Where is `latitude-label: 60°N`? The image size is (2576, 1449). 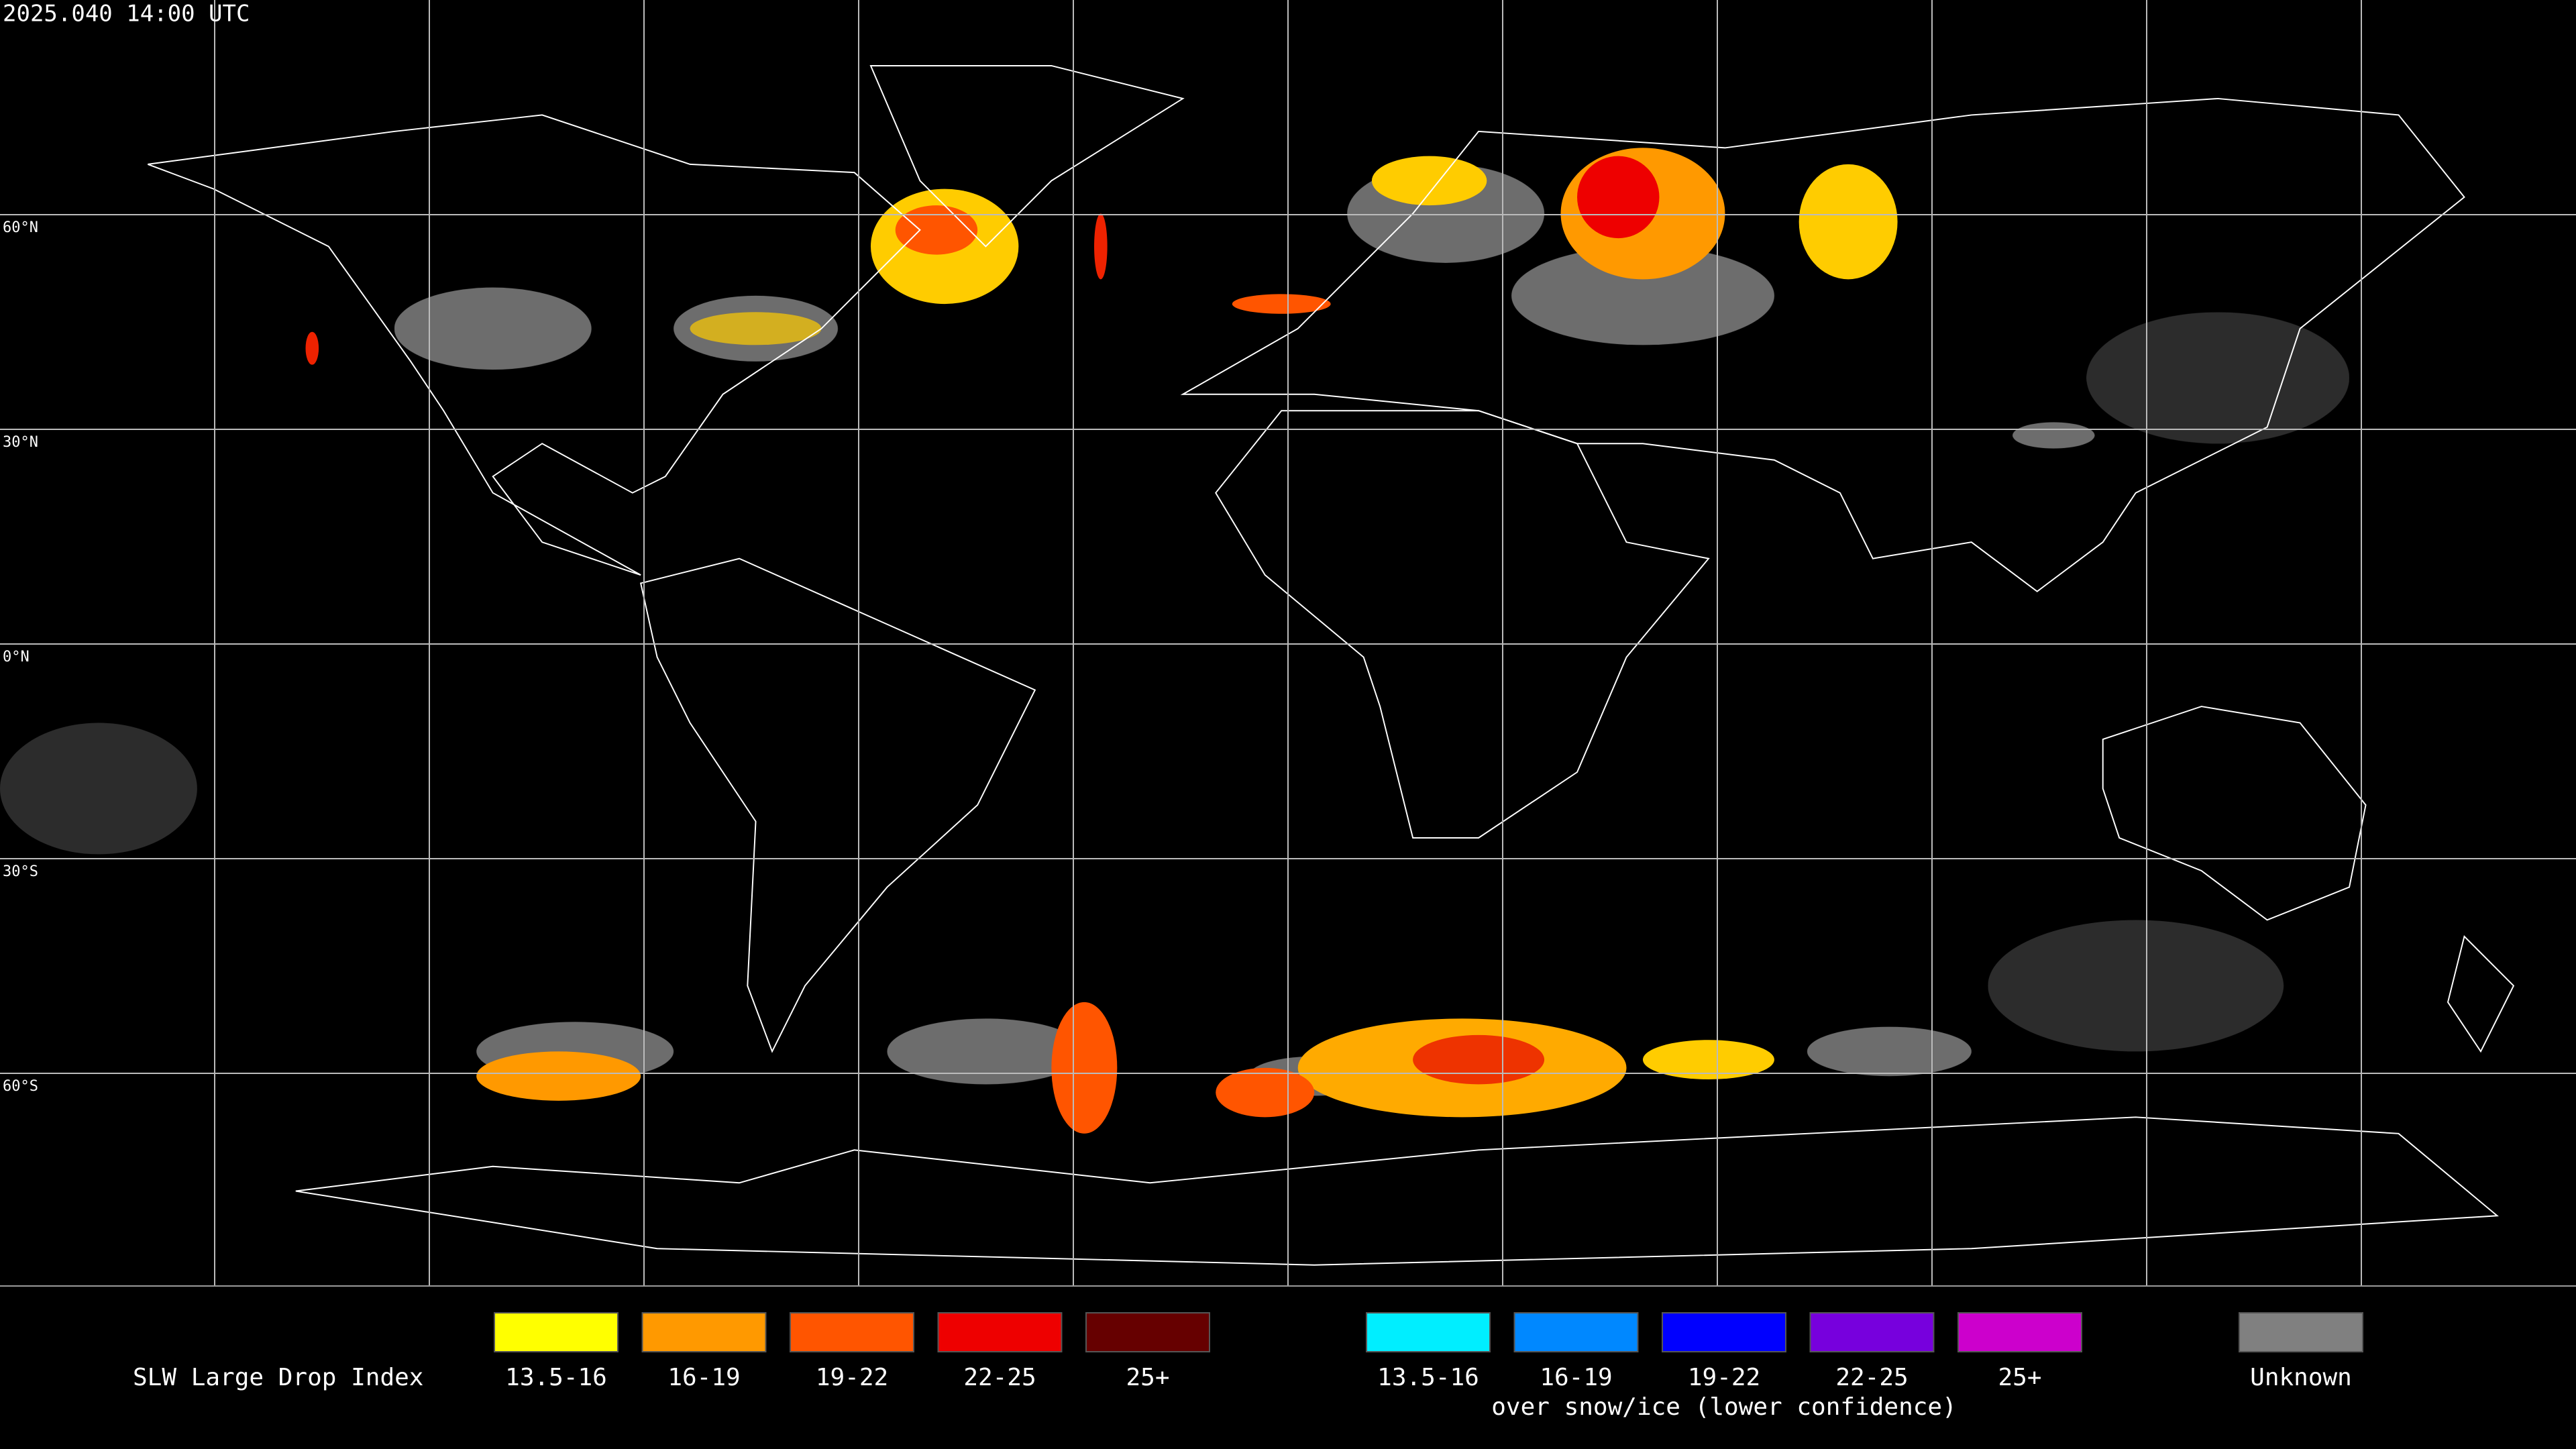 latitude-label: 60°N is located at coordinates (20, 227).